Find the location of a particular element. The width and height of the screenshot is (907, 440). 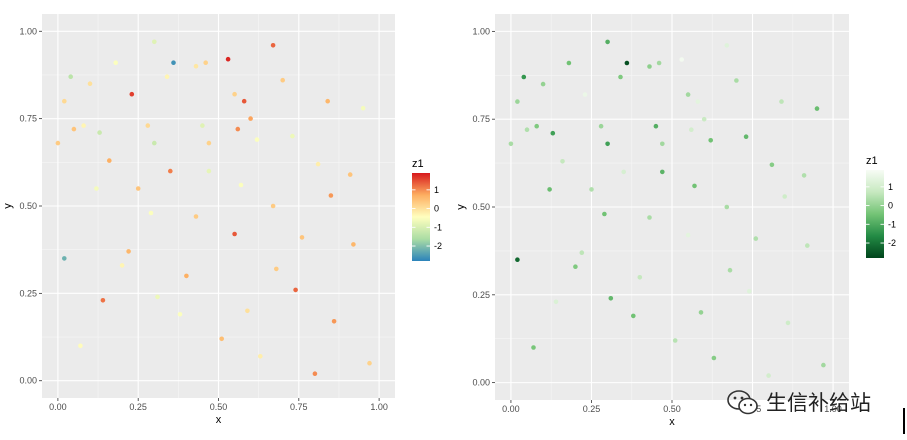

watermark-text: 生信补给站 is located at coordinates (818, 403).